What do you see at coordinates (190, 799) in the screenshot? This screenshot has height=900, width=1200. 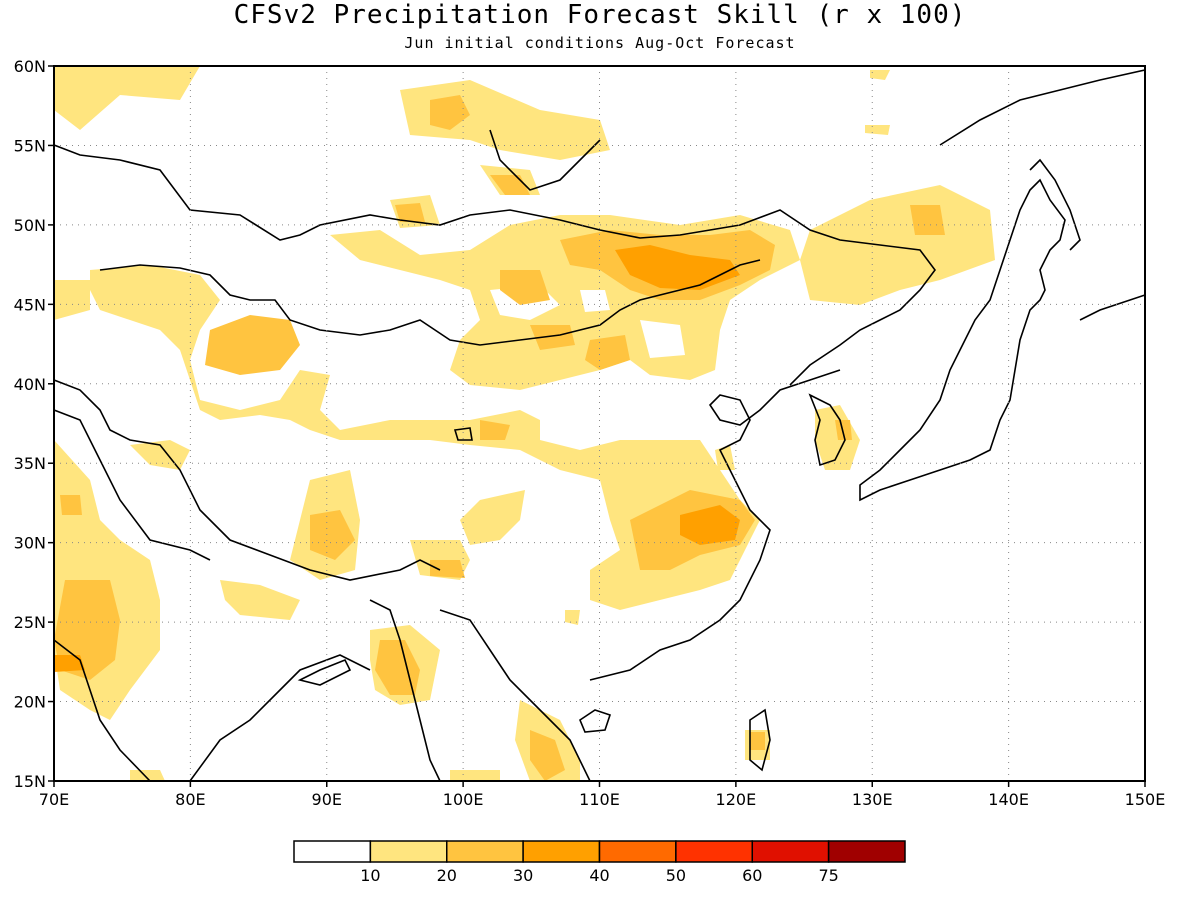 I see `lon-tick-label: 80E` at bounding box center [190, 799].